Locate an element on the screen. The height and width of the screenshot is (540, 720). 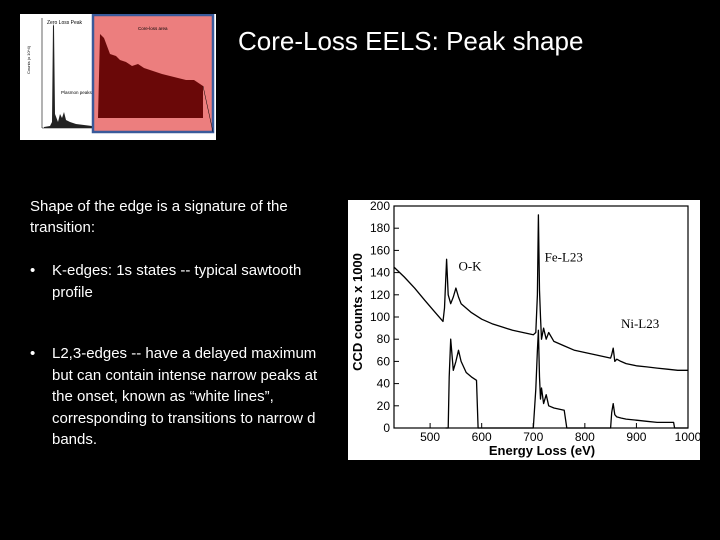
y-tick-label: 0 is located at coordinates (386, 428).